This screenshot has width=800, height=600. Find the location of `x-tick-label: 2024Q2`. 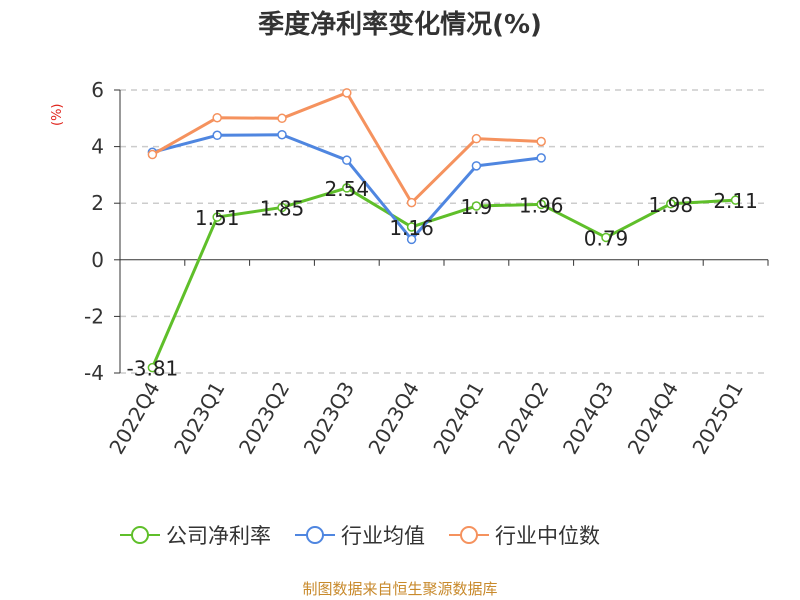

x-tick-label: 2024Q2 is located at coordinates (523, 418).